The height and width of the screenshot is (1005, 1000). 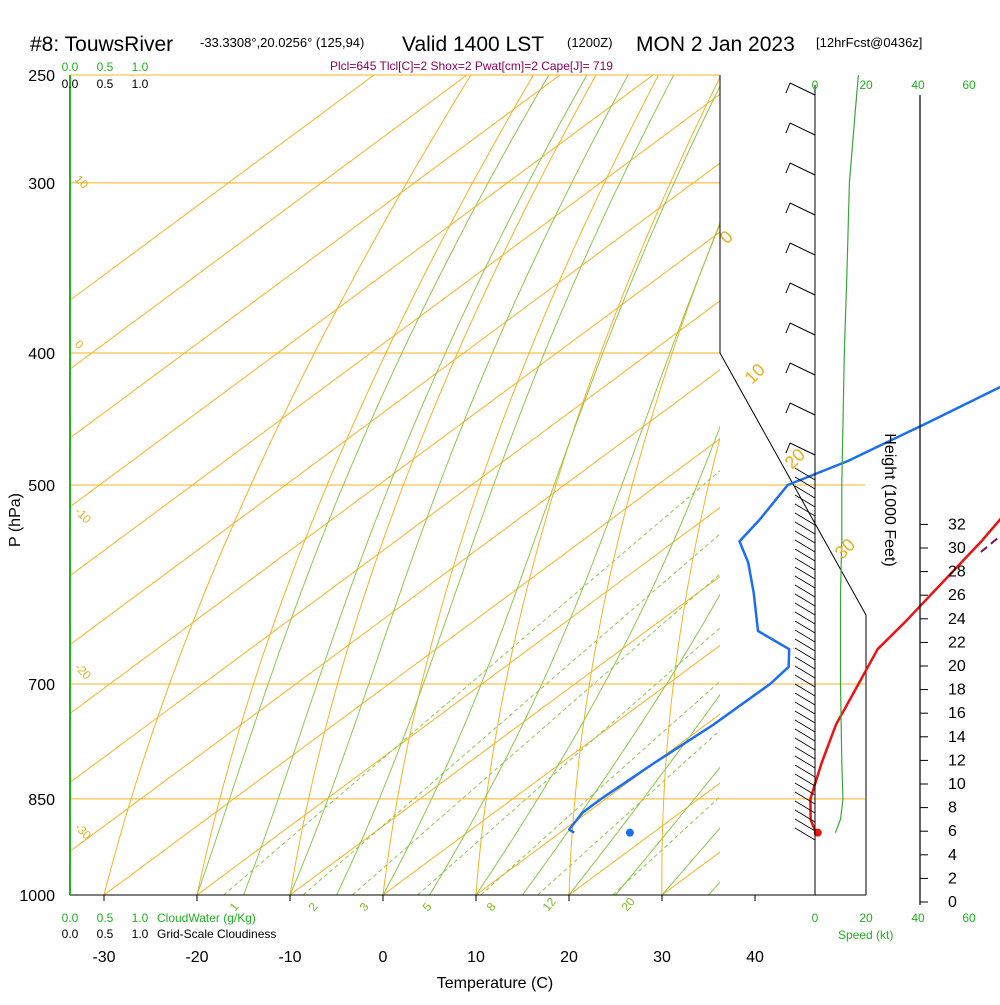 What do you see at coordinates (41, 800) in the screenshot?
I see `pressure-tick-label: 850` at bounding box center [41, 800].